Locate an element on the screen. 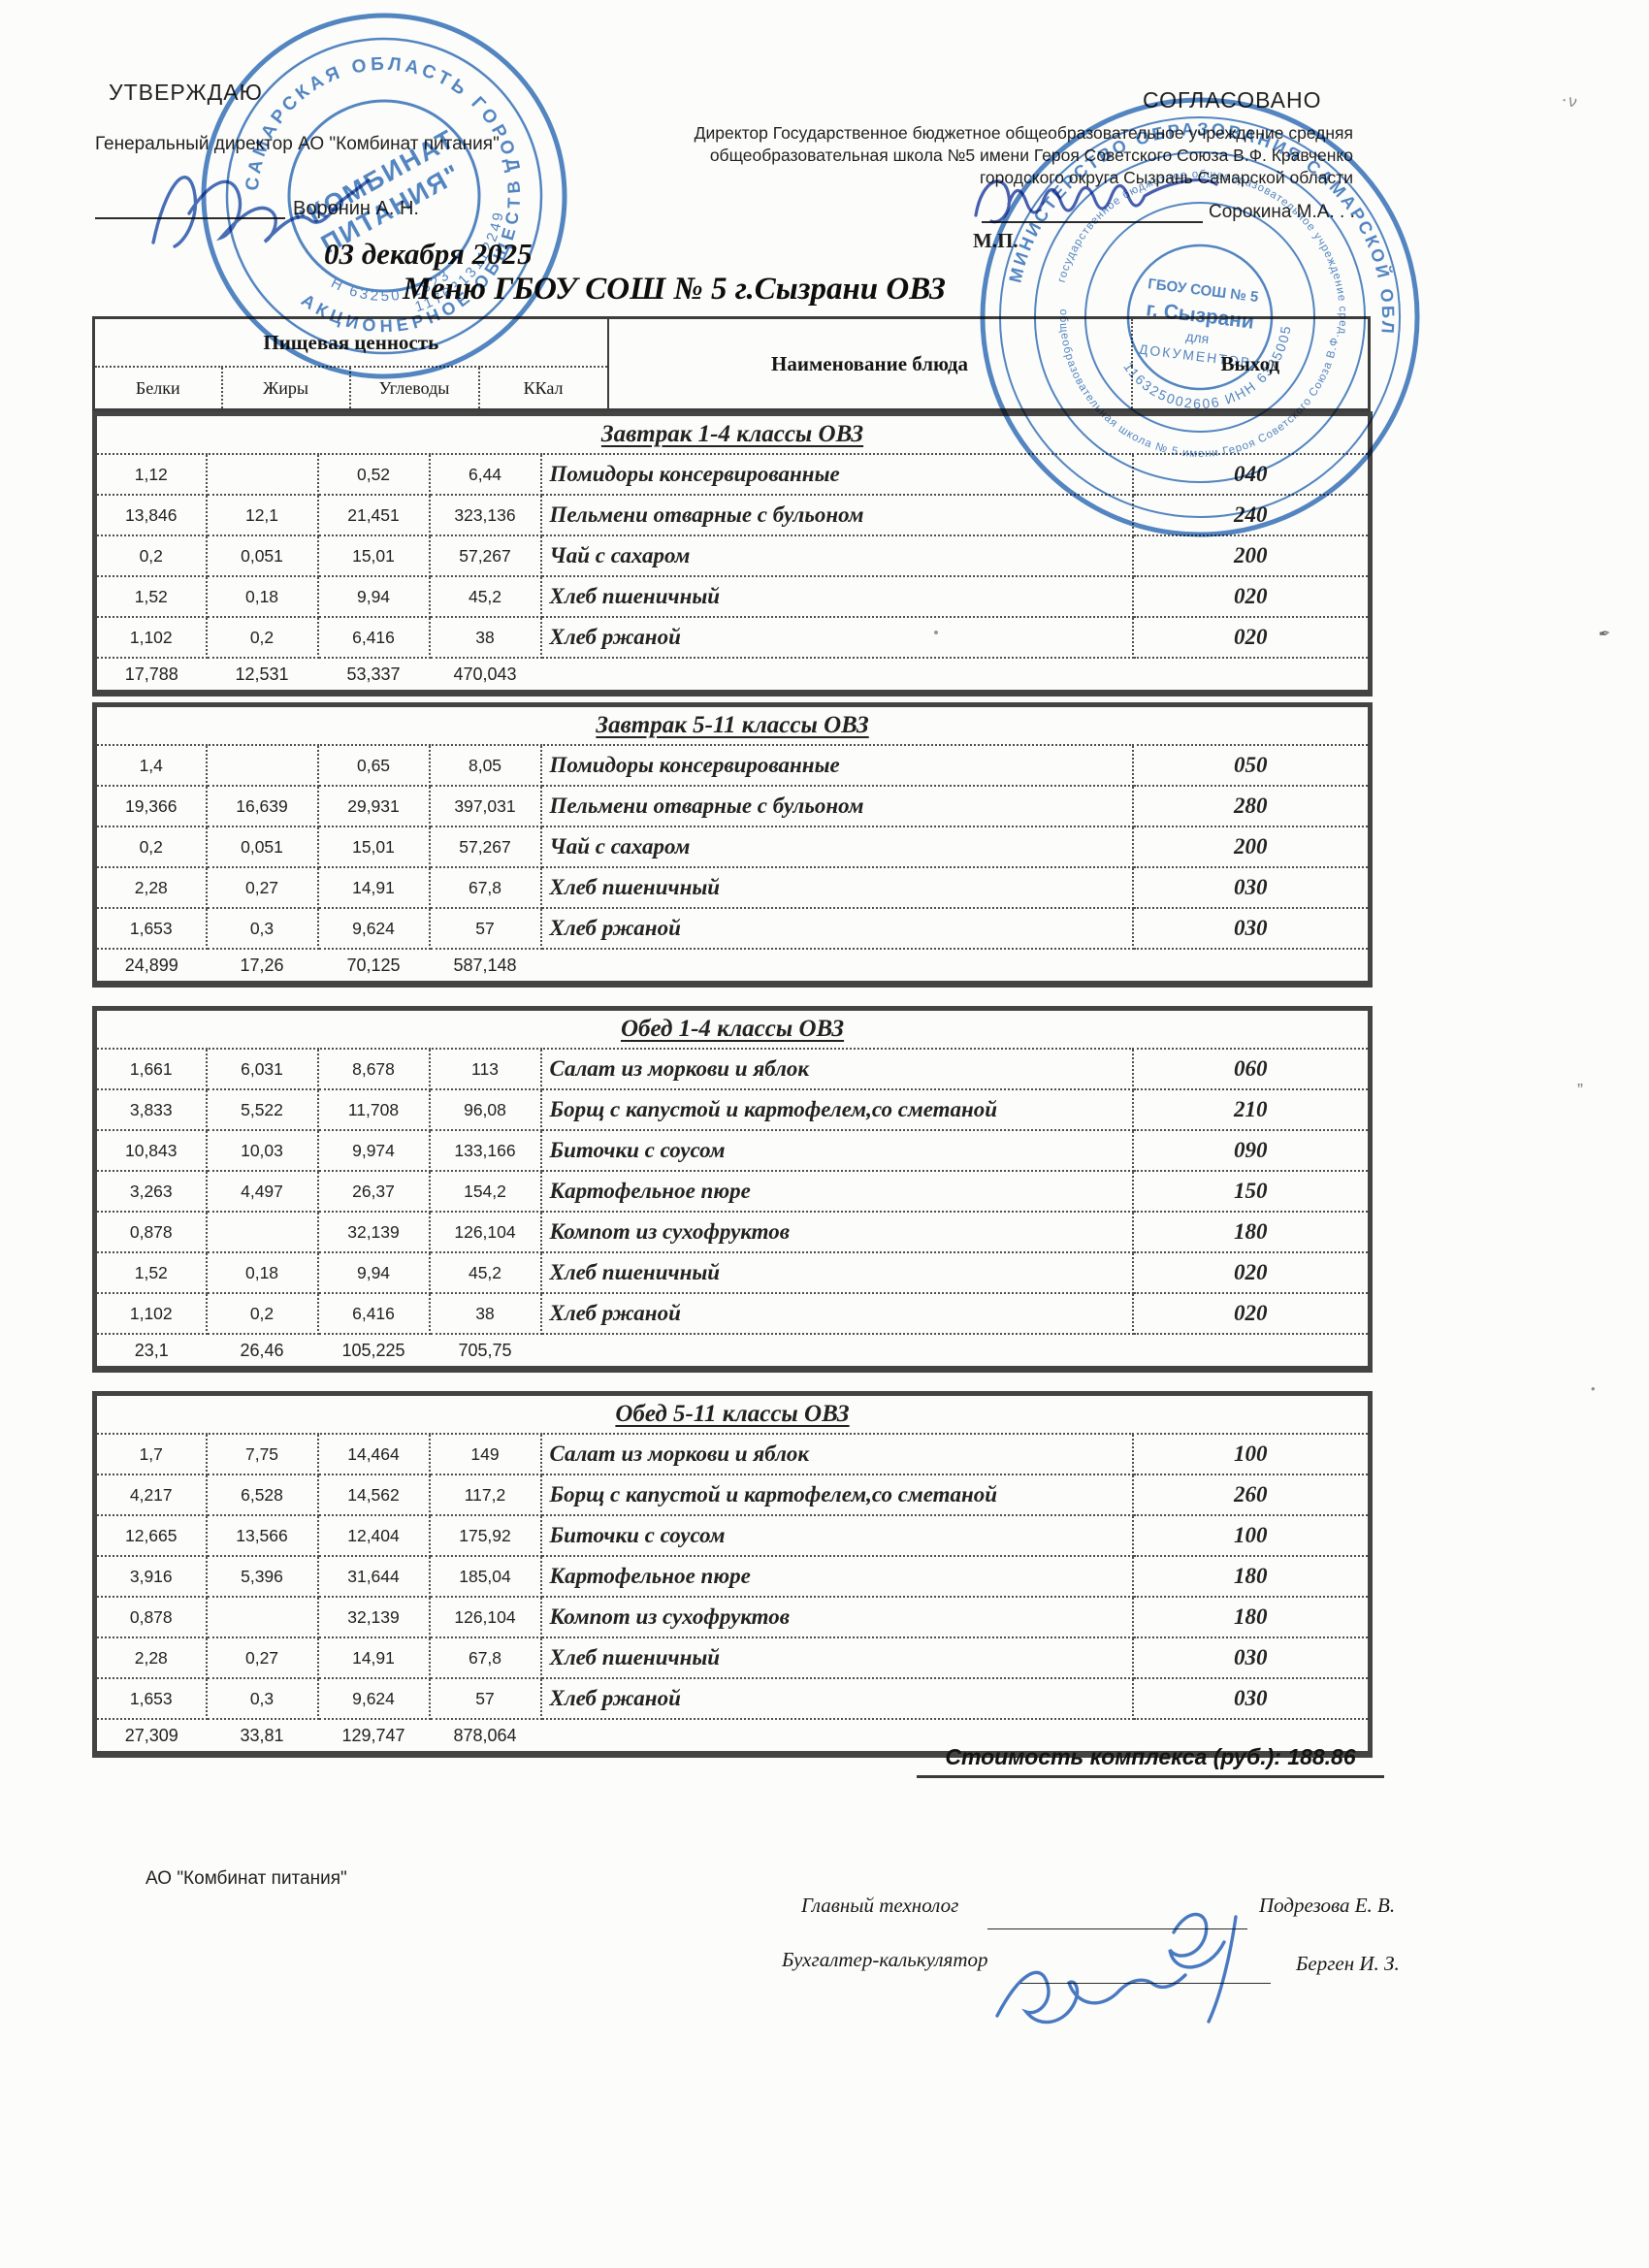 This screenshot has height=2268, width=1649. total-value: 129,747 is located at coordinates (373, 1735).